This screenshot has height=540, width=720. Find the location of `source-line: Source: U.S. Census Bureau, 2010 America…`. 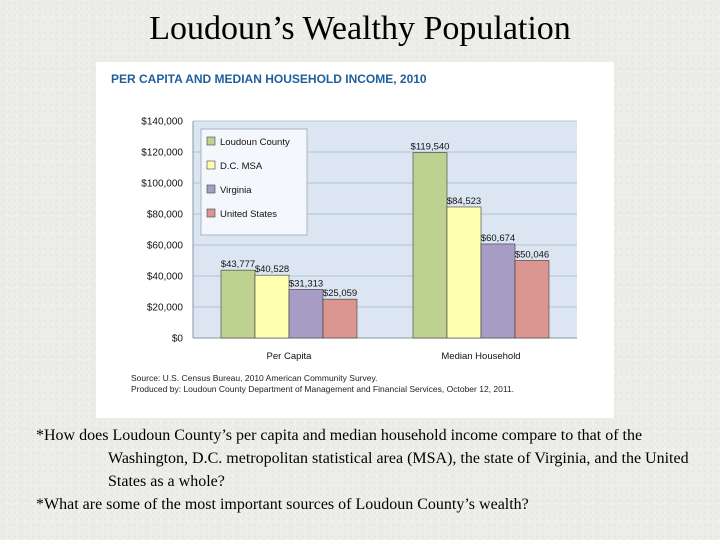

source-line: Source: U.S. Census Bureau, 2010 America… is located at coordinates (254, 378).